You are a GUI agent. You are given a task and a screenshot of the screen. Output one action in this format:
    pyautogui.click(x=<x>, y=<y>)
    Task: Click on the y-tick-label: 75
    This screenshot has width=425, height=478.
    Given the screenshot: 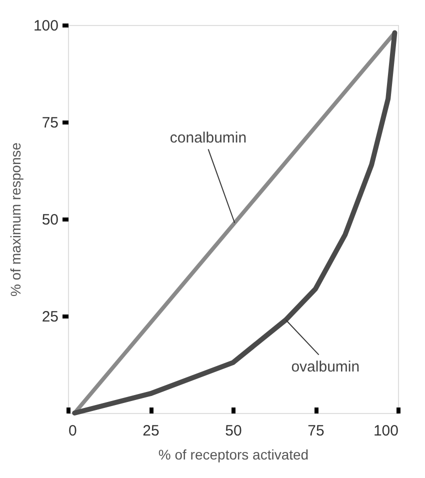 What is the action you would take?
    pyautogui.click(x=50, y=123)
    